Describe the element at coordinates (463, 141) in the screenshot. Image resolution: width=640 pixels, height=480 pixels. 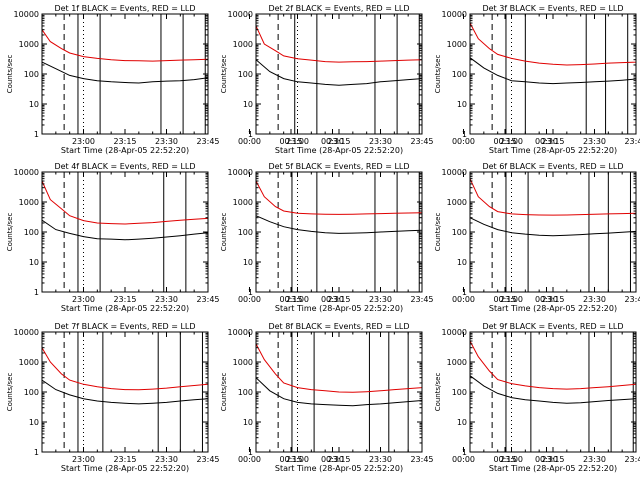
I see `x-tick-label: 00:00` at that location.